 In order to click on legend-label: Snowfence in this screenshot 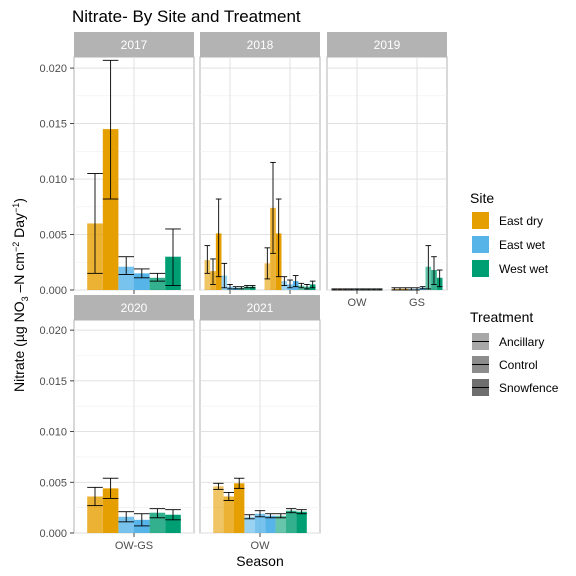, I will do `click(529, 388)`.